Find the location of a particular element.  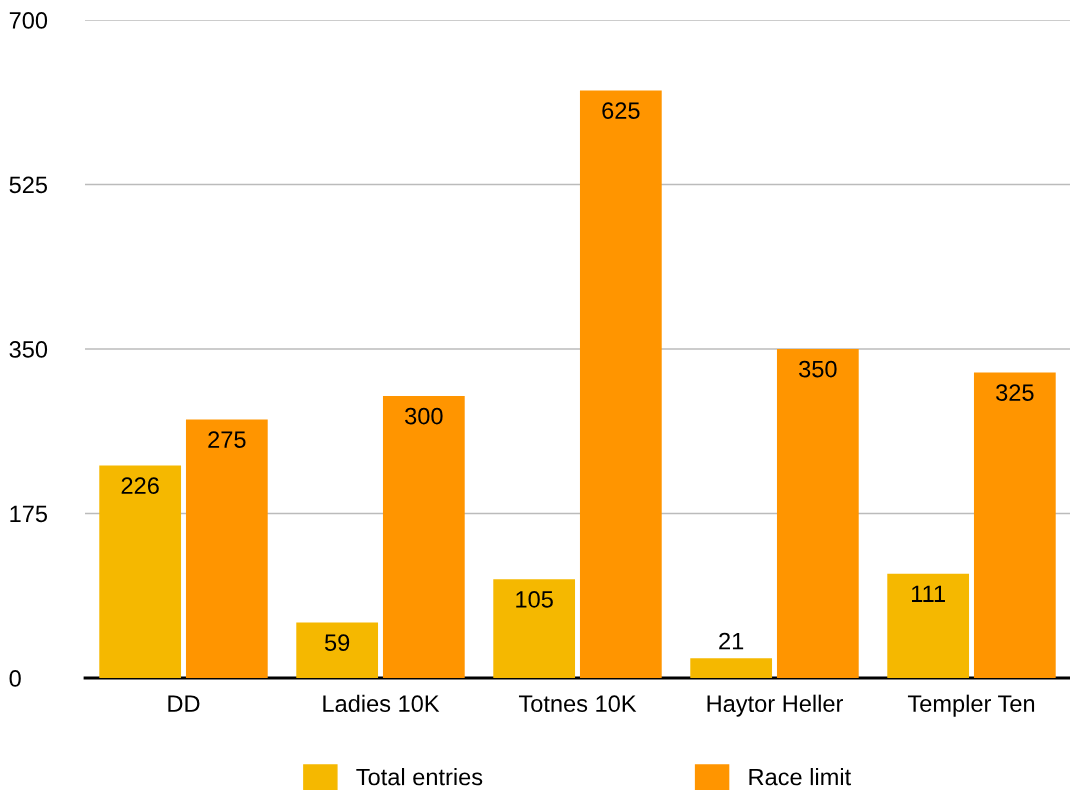

legend-label: Race limit is located at coordinates (800, 777).